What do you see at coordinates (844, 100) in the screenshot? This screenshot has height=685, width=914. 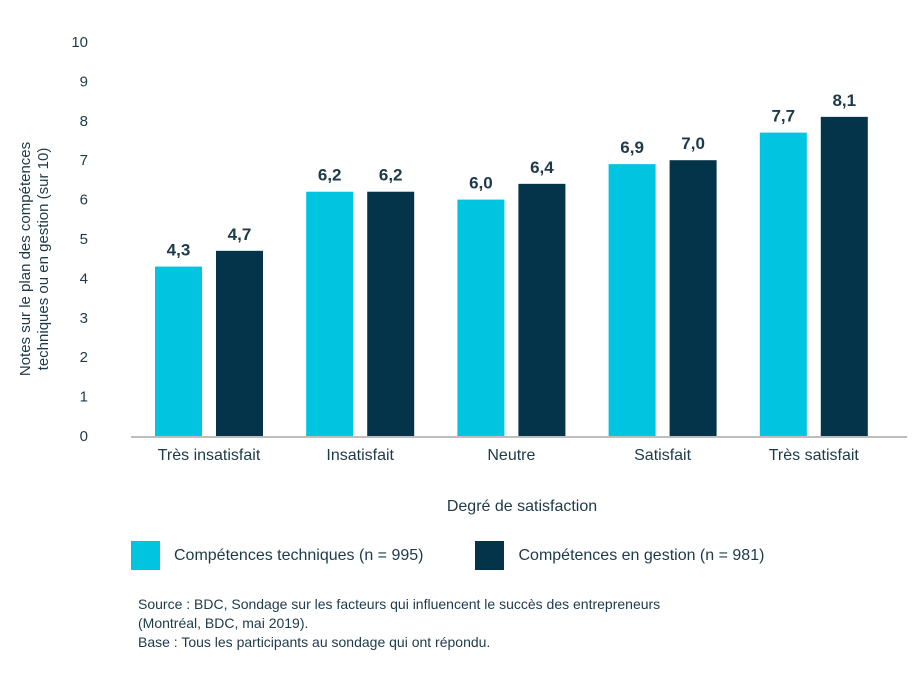 I see `data-label: 8,1` at bounding box center [844, 100].